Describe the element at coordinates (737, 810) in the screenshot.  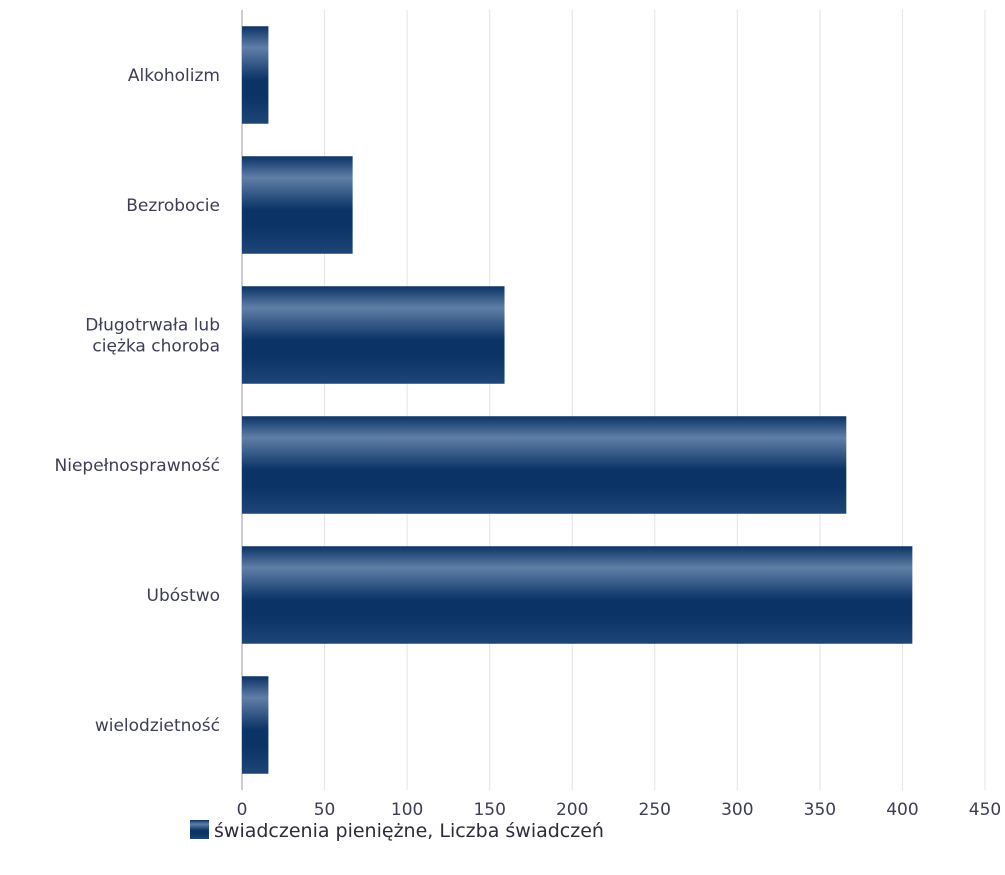
I see `x-tick-label: 300` at that location.